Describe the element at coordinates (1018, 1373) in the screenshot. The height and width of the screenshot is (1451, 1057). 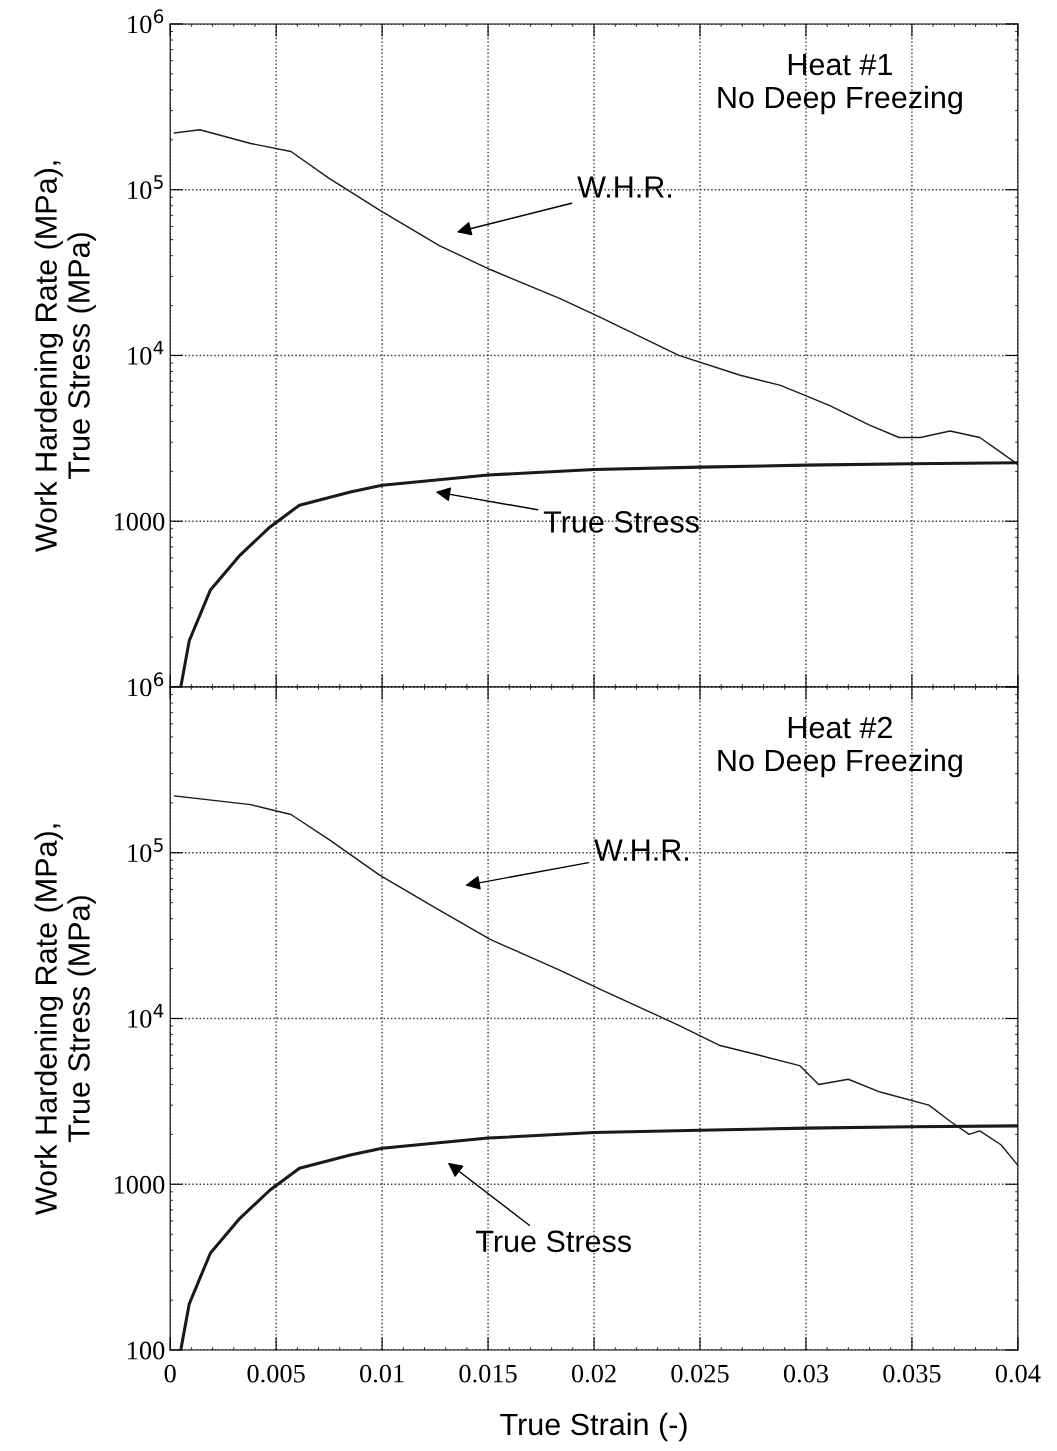
I see `x-tick-label: 0.04` at that location.